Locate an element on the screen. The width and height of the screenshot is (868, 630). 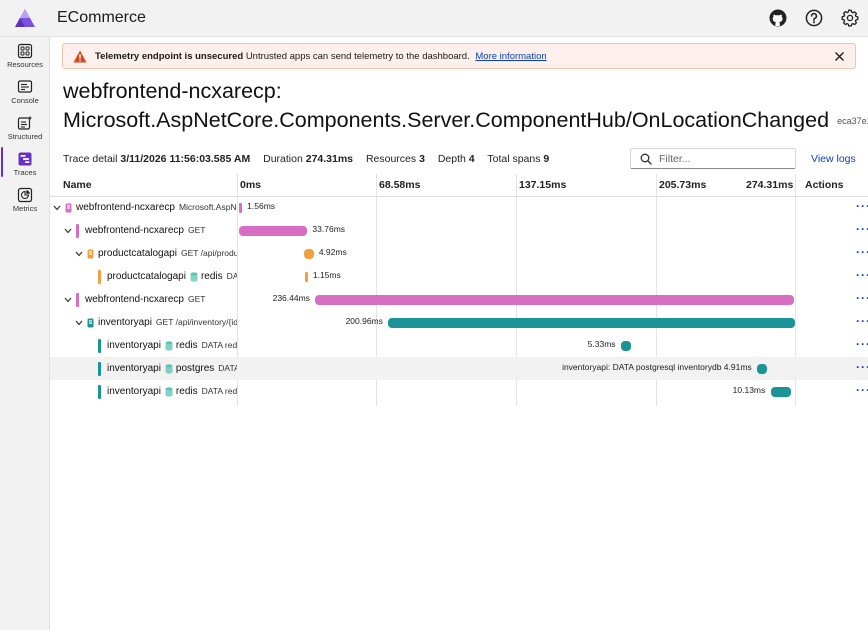
span-name-cell: inventoryapi GET /api/inventory/{id} is located at coordinates (156, 322).